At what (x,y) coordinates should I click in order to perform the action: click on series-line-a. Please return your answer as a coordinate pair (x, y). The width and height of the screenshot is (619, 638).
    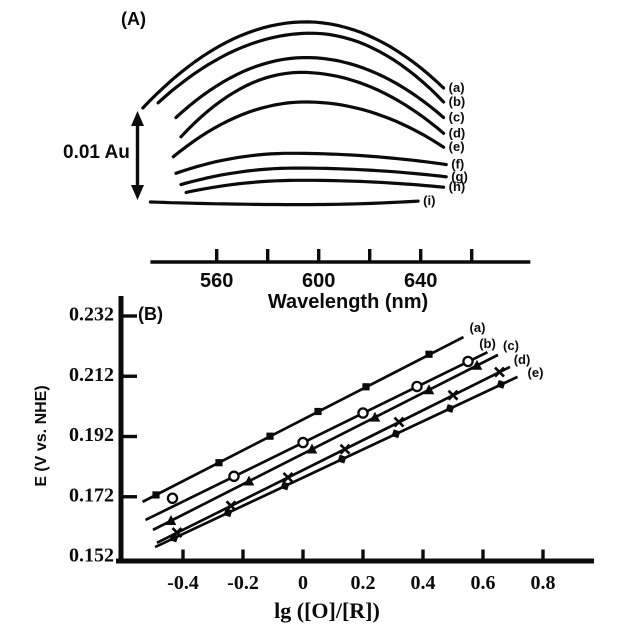
    Looking at the image, I should click on (303, 419).